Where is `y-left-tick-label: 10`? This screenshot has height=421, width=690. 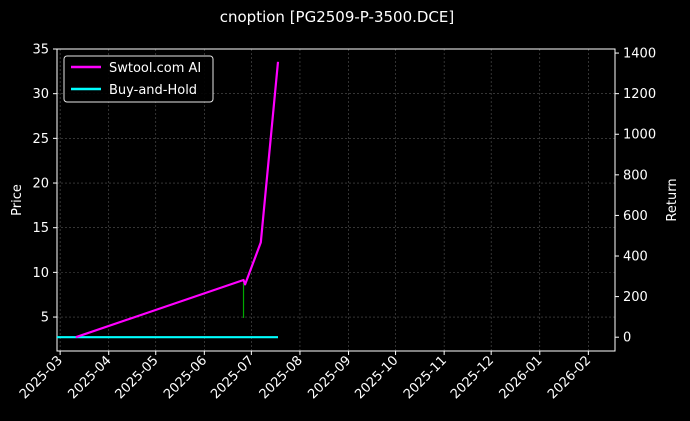
y-left-tick-label: 10 is located at coordinates (40, 273).